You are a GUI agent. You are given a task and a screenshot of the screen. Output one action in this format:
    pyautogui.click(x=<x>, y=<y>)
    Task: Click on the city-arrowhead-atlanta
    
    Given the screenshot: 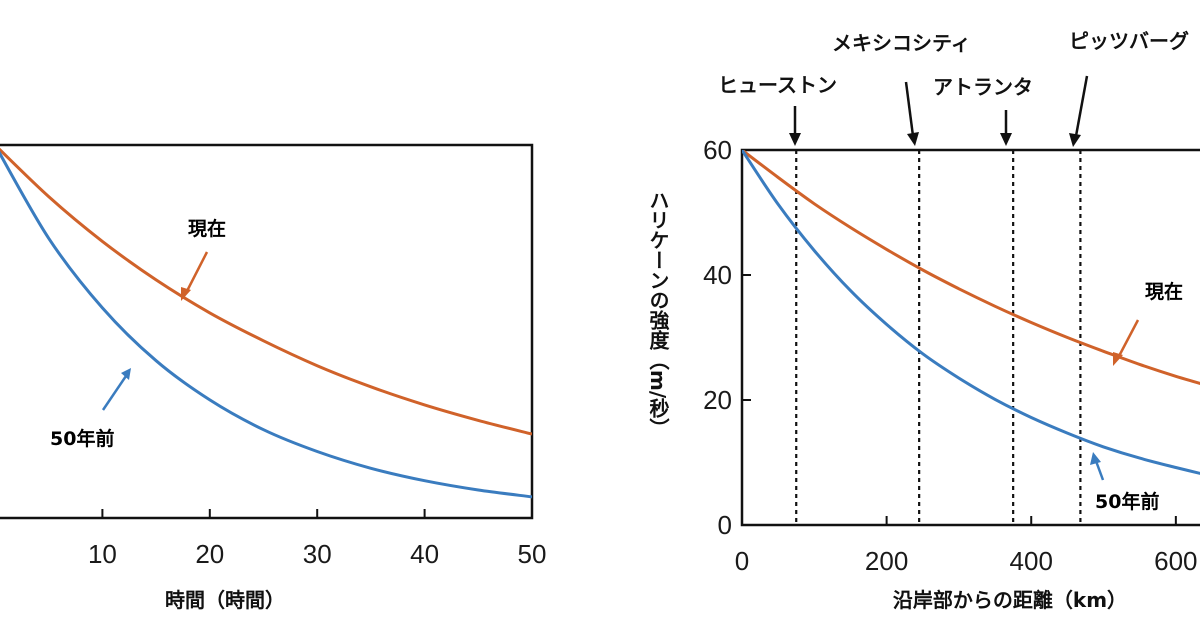 What is the action you would take?
    pyautogui.click(x=1006, y=139)
    